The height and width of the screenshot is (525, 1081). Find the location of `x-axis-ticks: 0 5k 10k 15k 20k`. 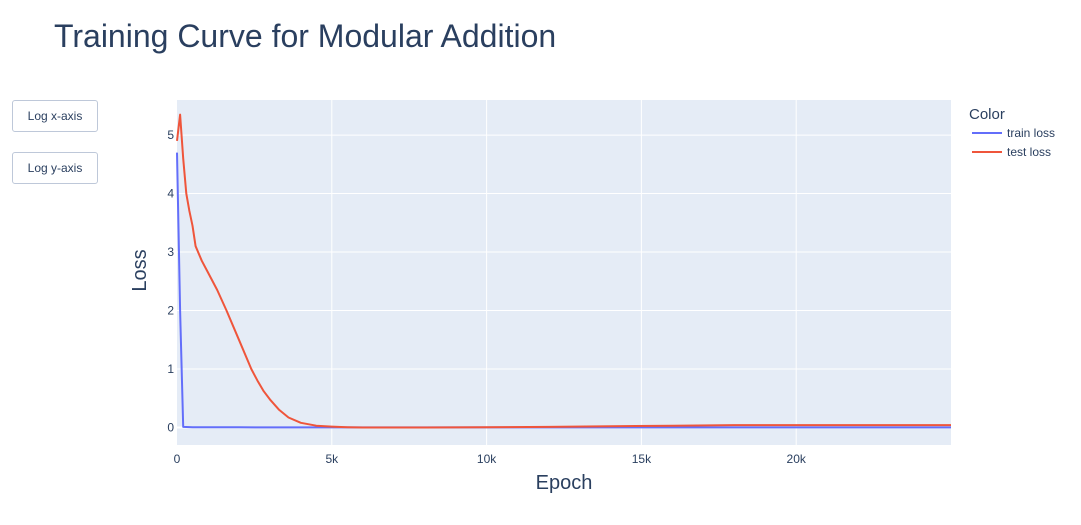

x-axis-ticks: 0 5k 10k 15k 20k is located at coordinates (490, 459).